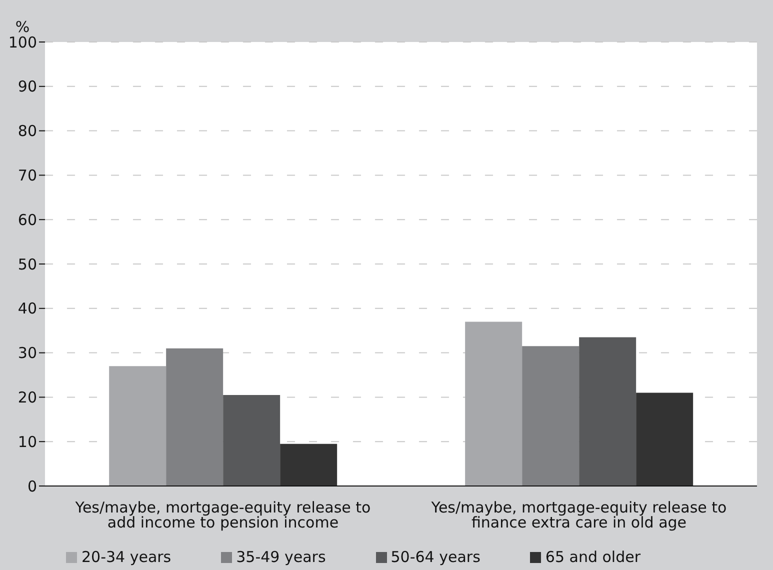  I want to click on legend-label: 20-34 years, so click(126, 557).